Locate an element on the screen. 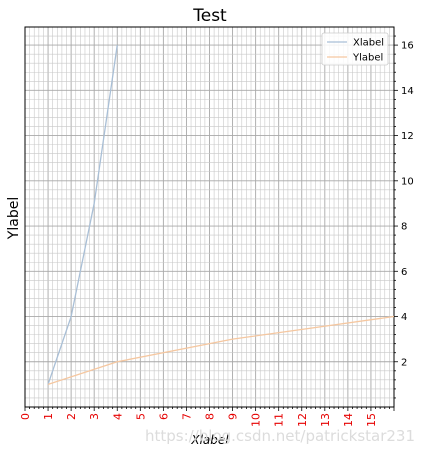 This screenshot has height=454, width=421. watermark: https://blog.csdn.net/patrickstar231 is located at coordinates (280, 436).